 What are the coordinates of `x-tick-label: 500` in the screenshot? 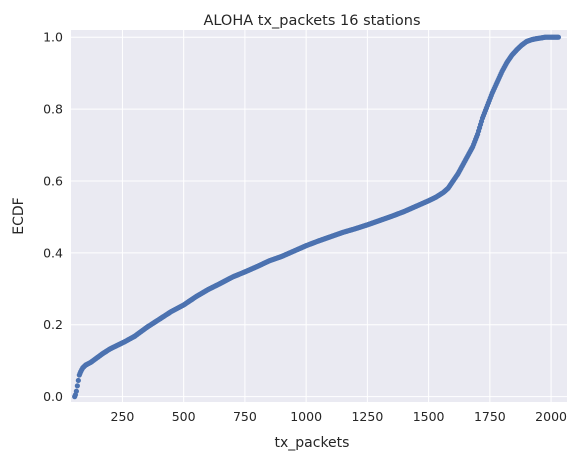 It's located at (184, 416).